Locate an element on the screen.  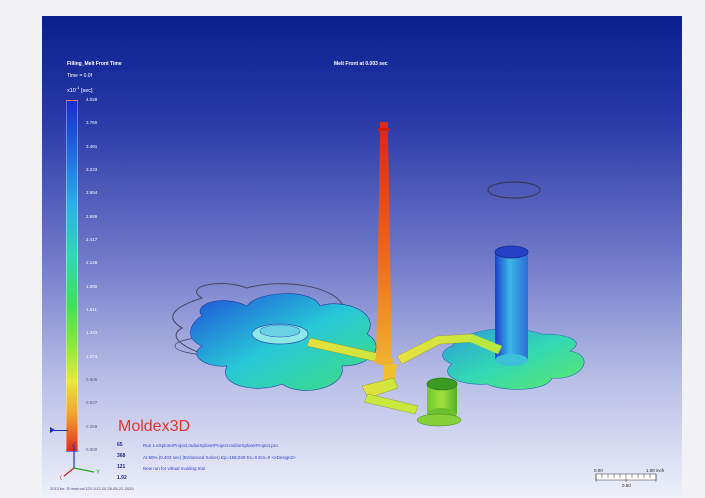
scale-right-label: 1.00 inch is located at coordinates (655, 470).